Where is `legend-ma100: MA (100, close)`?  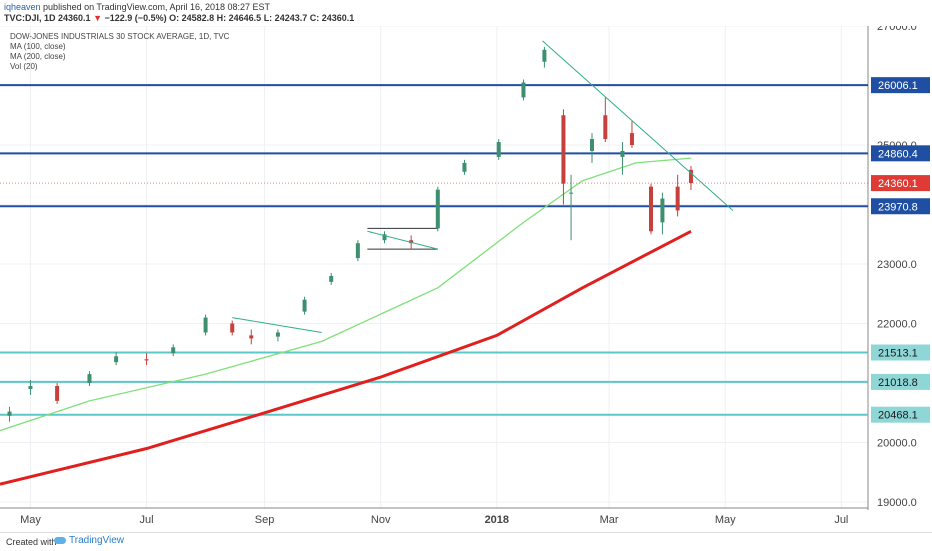
legend-ma100: MA (100, close) is located at coordinates (38, 46).